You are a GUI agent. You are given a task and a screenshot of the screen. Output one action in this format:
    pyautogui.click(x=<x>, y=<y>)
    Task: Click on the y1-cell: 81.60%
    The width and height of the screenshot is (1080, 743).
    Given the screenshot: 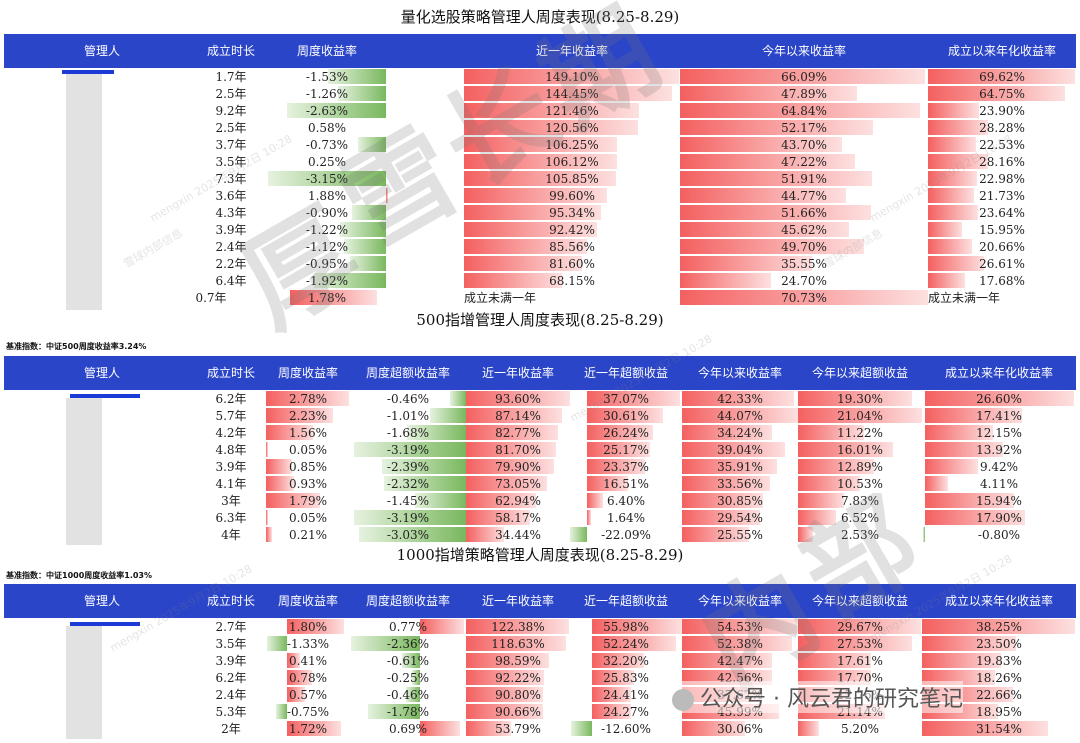 What is the action you would take?
    pyautogui.click(x=572, y=264)
    